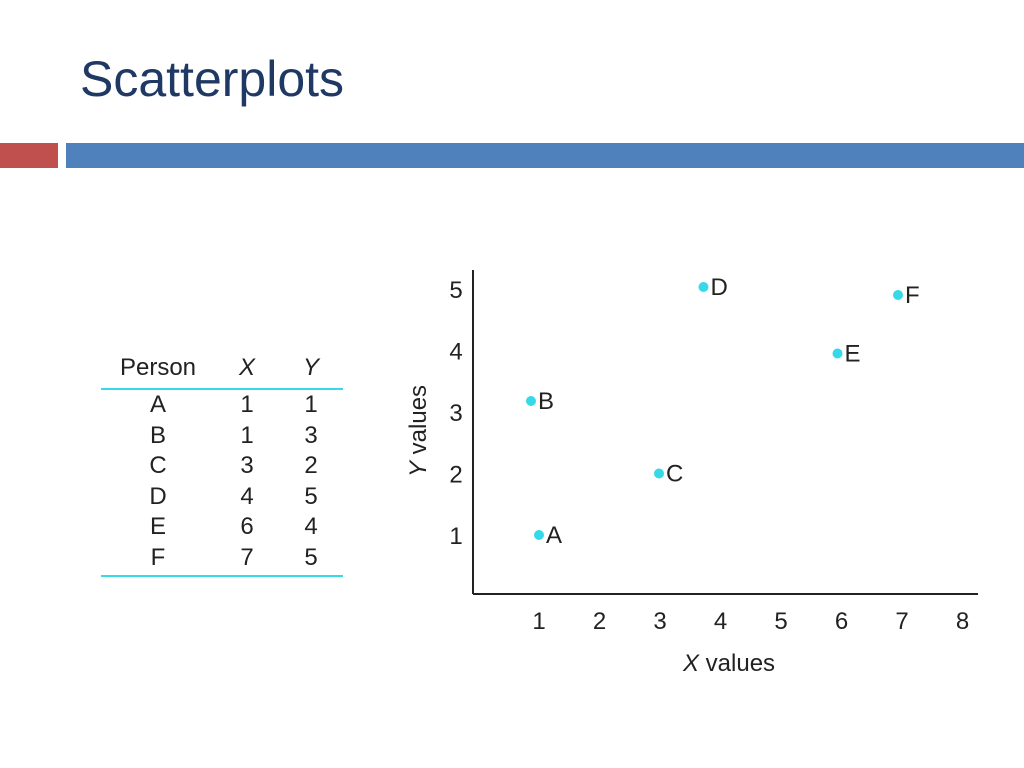 This screenshot has height=768, width=1024. What do you see at coordinates (418, 423) in the screenshot?
I see `y-axis-label-rest: values` at bounding box center [418, 423].